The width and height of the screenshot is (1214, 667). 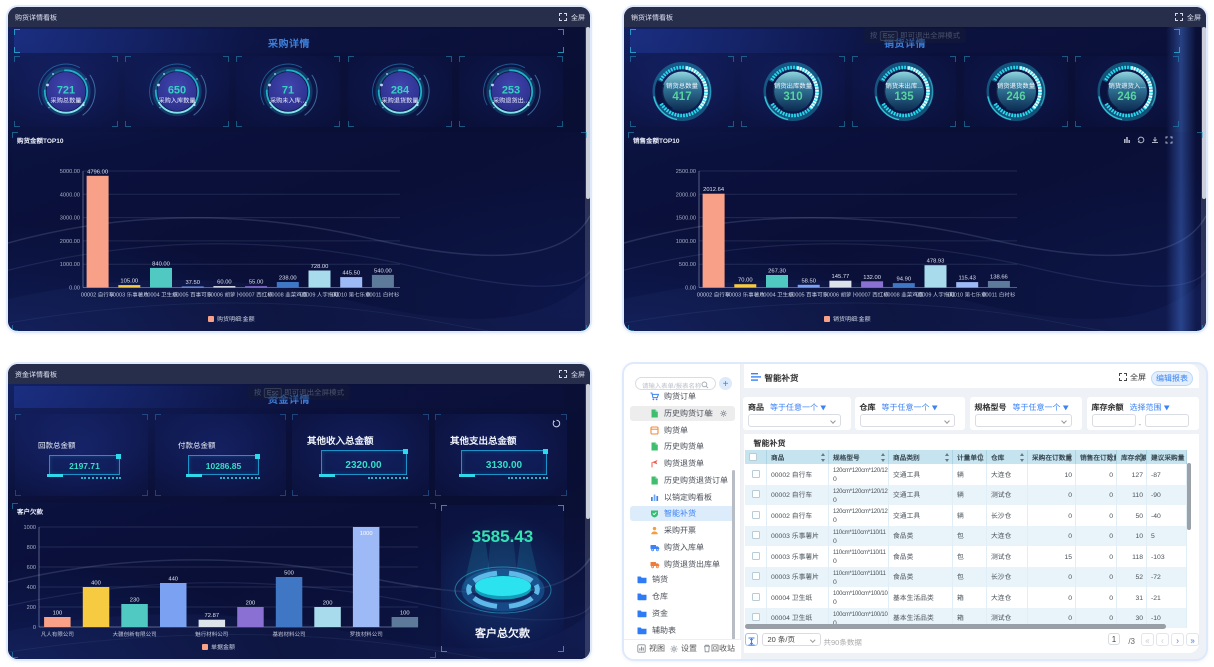 I want to click on svg-text: 销货退货数量, so click(x=1016, y=85).